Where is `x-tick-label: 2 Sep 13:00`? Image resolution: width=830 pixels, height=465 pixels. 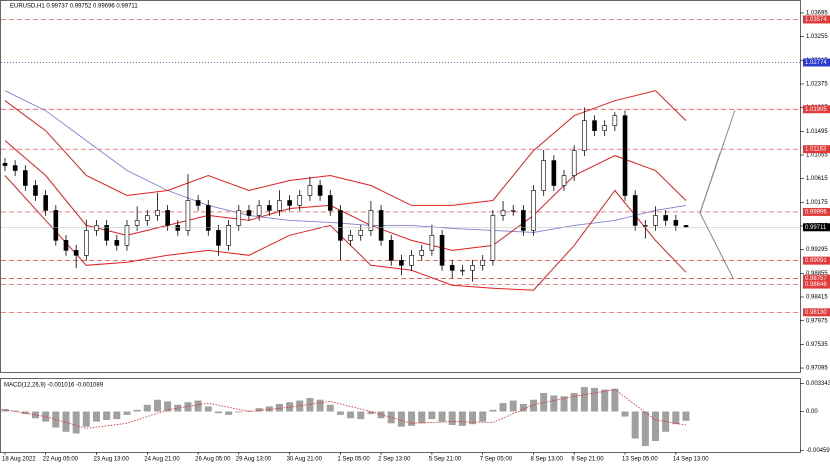
x-tick-label: 2 Sep 13:00 is located at coordinates (394, 460).